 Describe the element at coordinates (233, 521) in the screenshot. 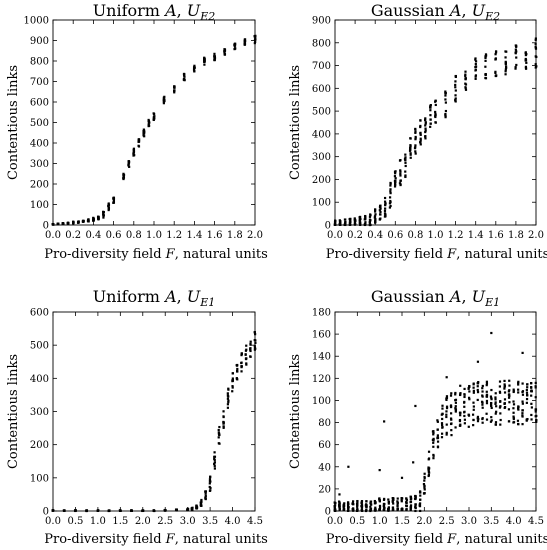

I see `x-tick-label: 4.0` at that location.